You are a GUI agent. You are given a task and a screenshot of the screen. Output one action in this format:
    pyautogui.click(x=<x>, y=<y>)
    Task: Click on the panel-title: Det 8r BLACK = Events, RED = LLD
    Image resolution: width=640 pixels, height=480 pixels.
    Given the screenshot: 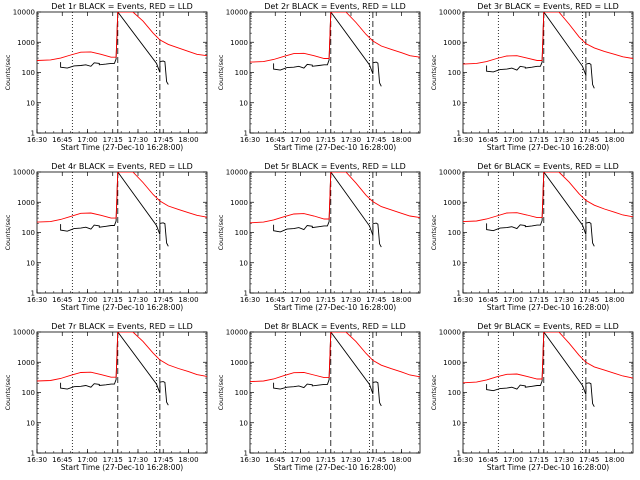 What is the action you would take?
    pyautogui.click(x=335, y=326)
    